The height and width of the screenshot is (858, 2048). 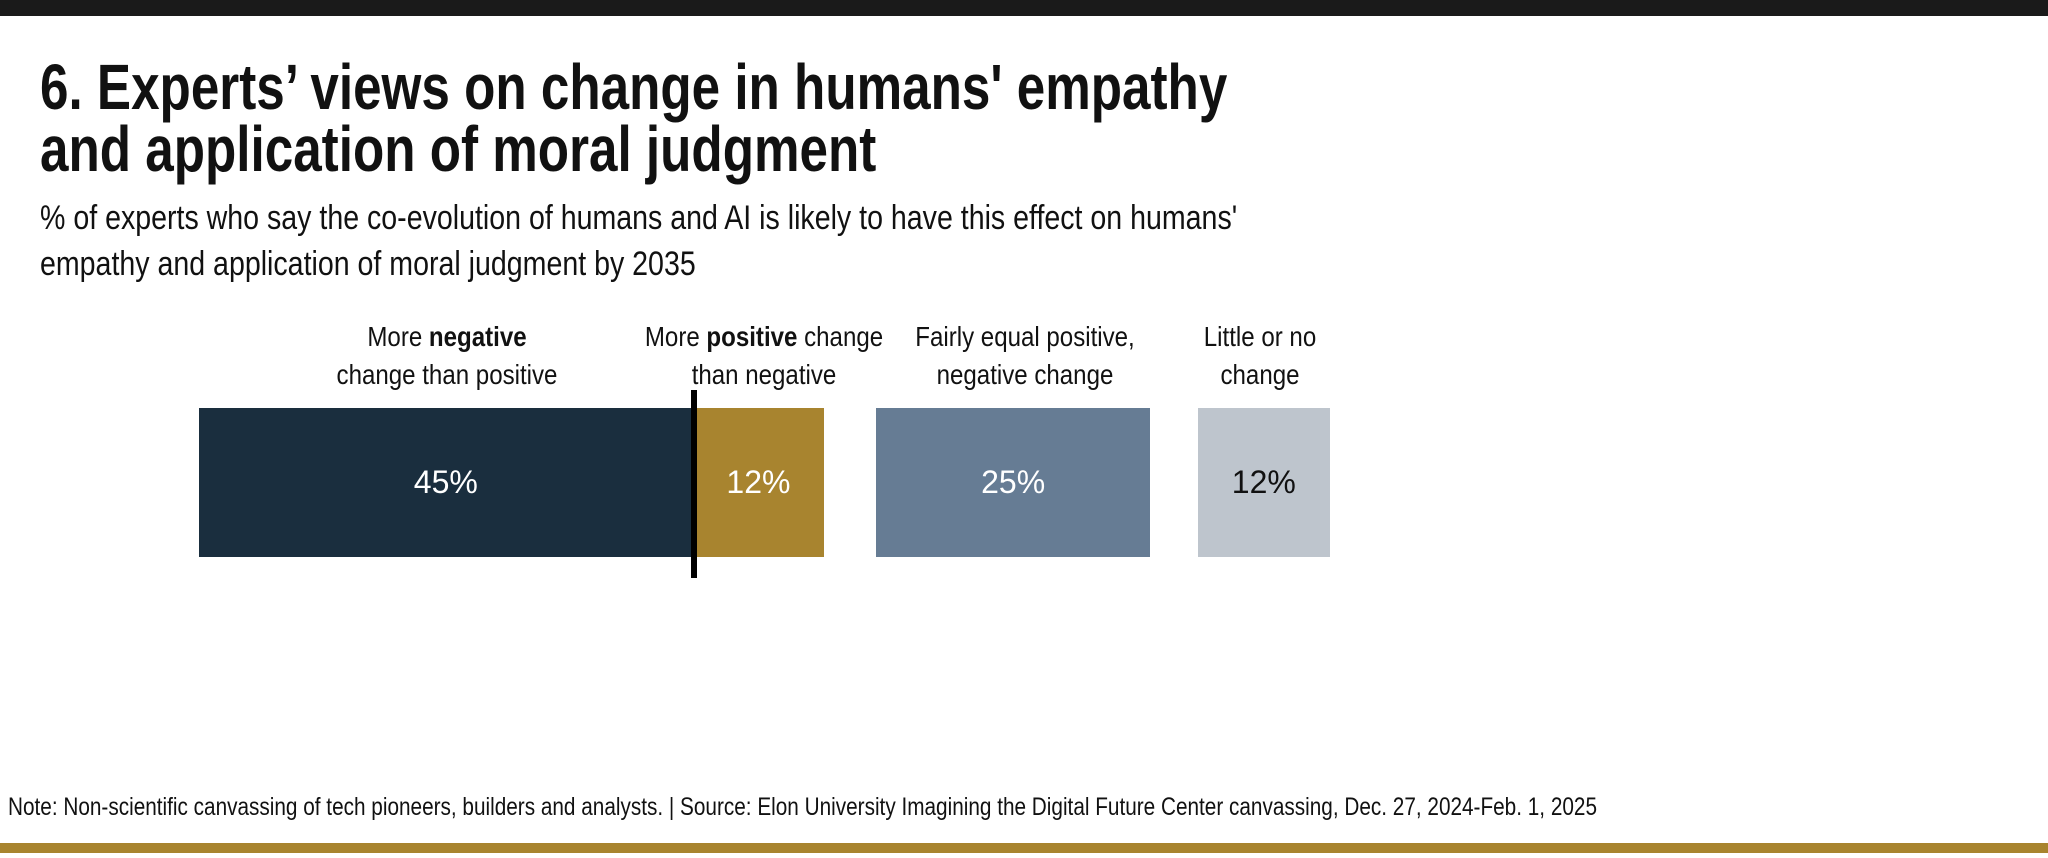 I want to click on category-label-line-2: change, so click(x=1260, y=374).